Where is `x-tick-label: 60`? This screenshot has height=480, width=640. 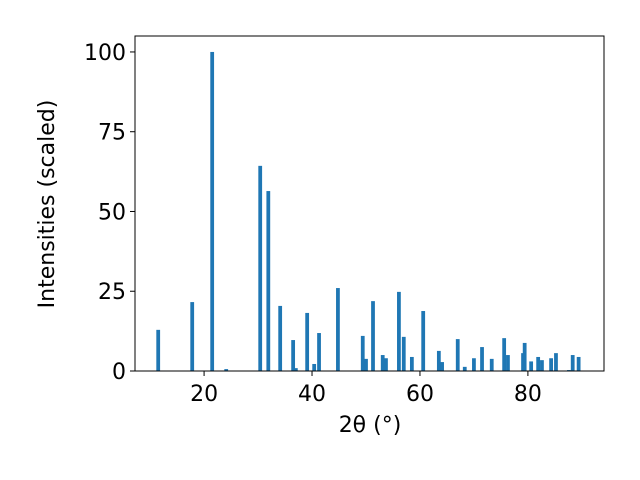
x-tick-label: 60 is located at coordinates (420, 394).